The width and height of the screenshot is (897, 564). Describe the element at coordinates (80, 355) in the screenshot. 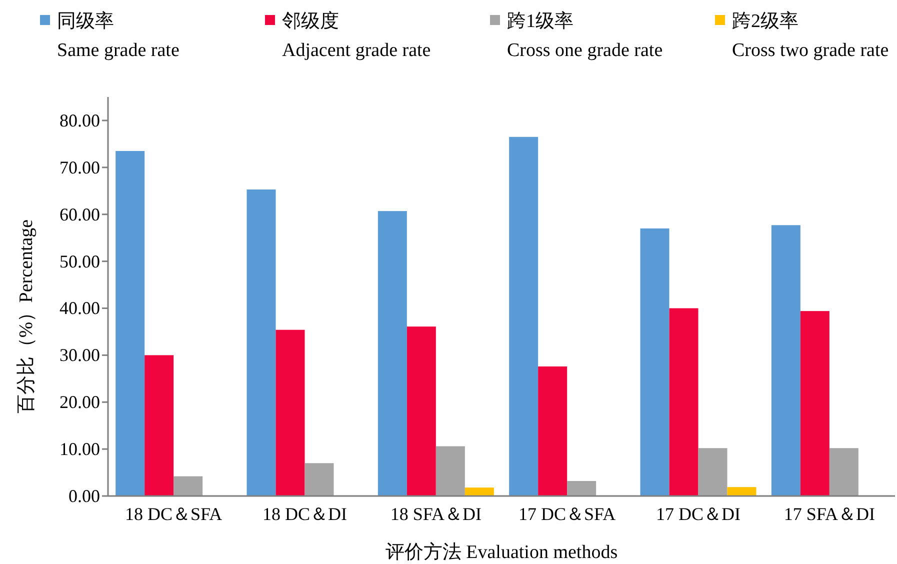

I see `y-tick-label: 30.00` at that location.